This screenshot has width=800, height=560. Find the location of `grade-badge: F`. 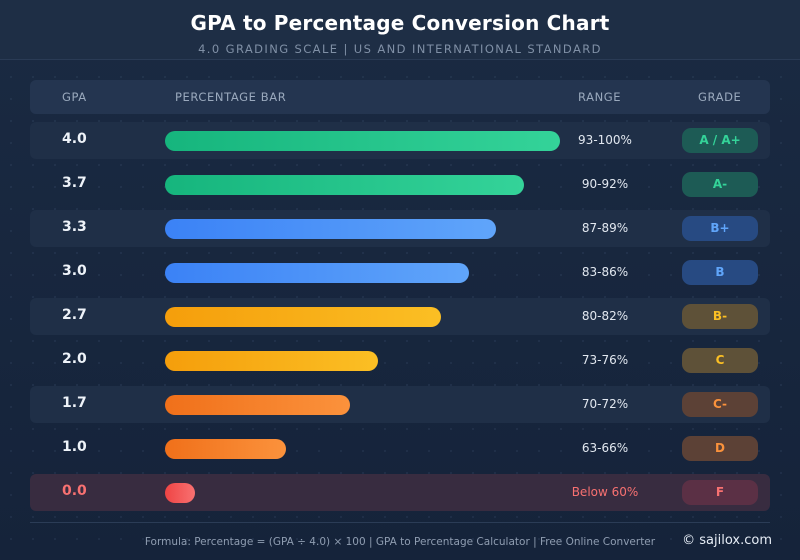

grade-badge: F is located at coordinates (720, 492).